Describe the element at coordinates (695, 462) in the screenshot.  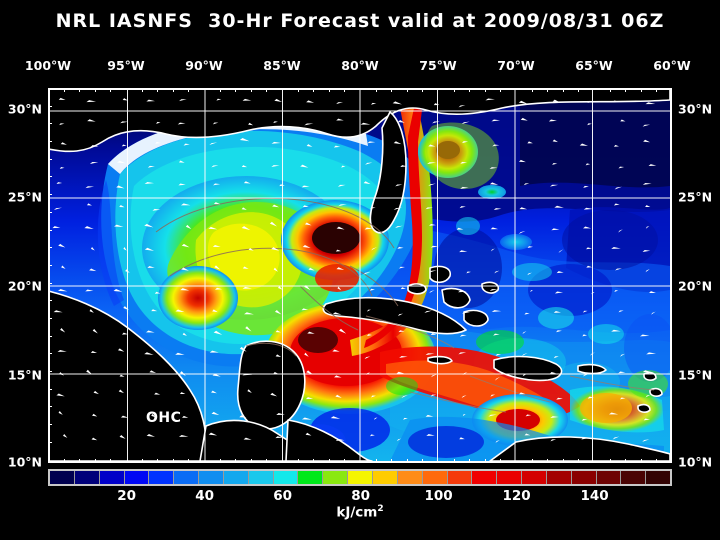
I see `lat-label-right-10n: 10°N` at that location.